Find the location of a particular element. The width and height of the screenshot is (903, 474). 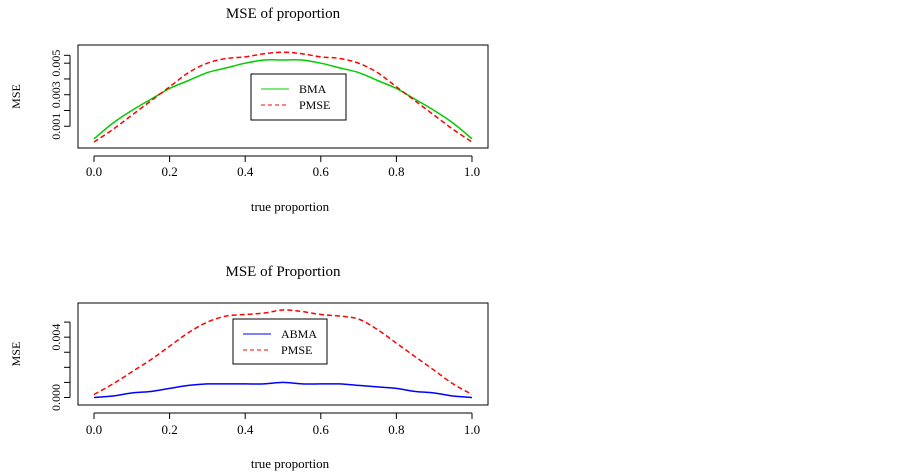

y-tick-label: 0.003 is located at coordinates (56, 94).